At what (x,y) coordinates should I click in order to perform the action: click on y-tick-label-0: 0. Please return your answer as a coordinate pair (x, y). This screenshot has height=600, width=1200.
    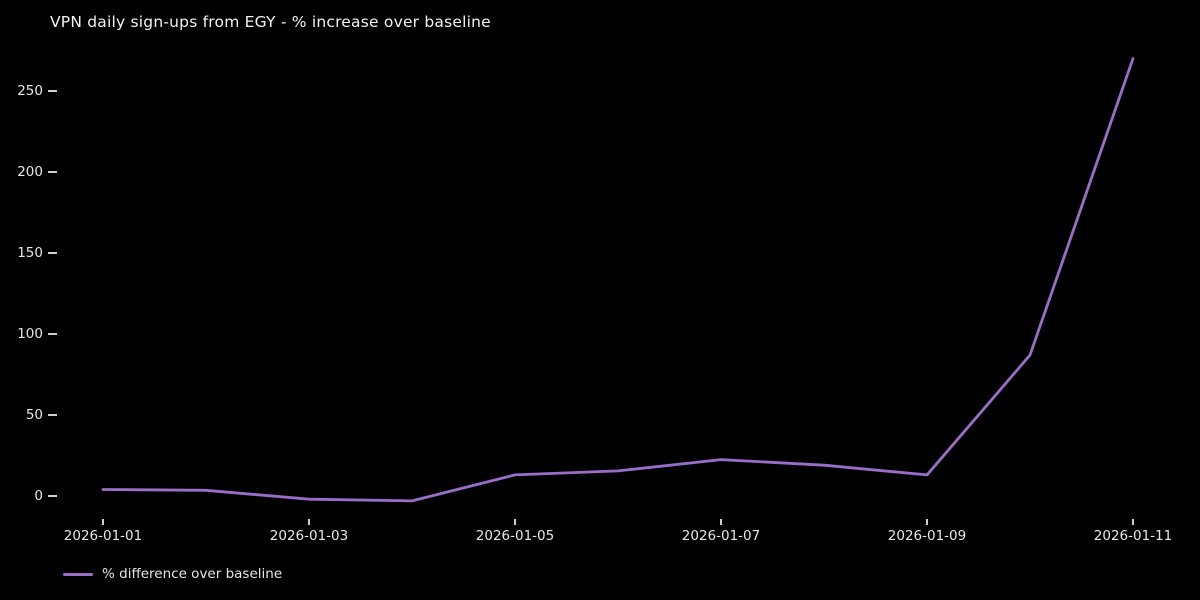
    Looking at the image, I should click on (38, 495).